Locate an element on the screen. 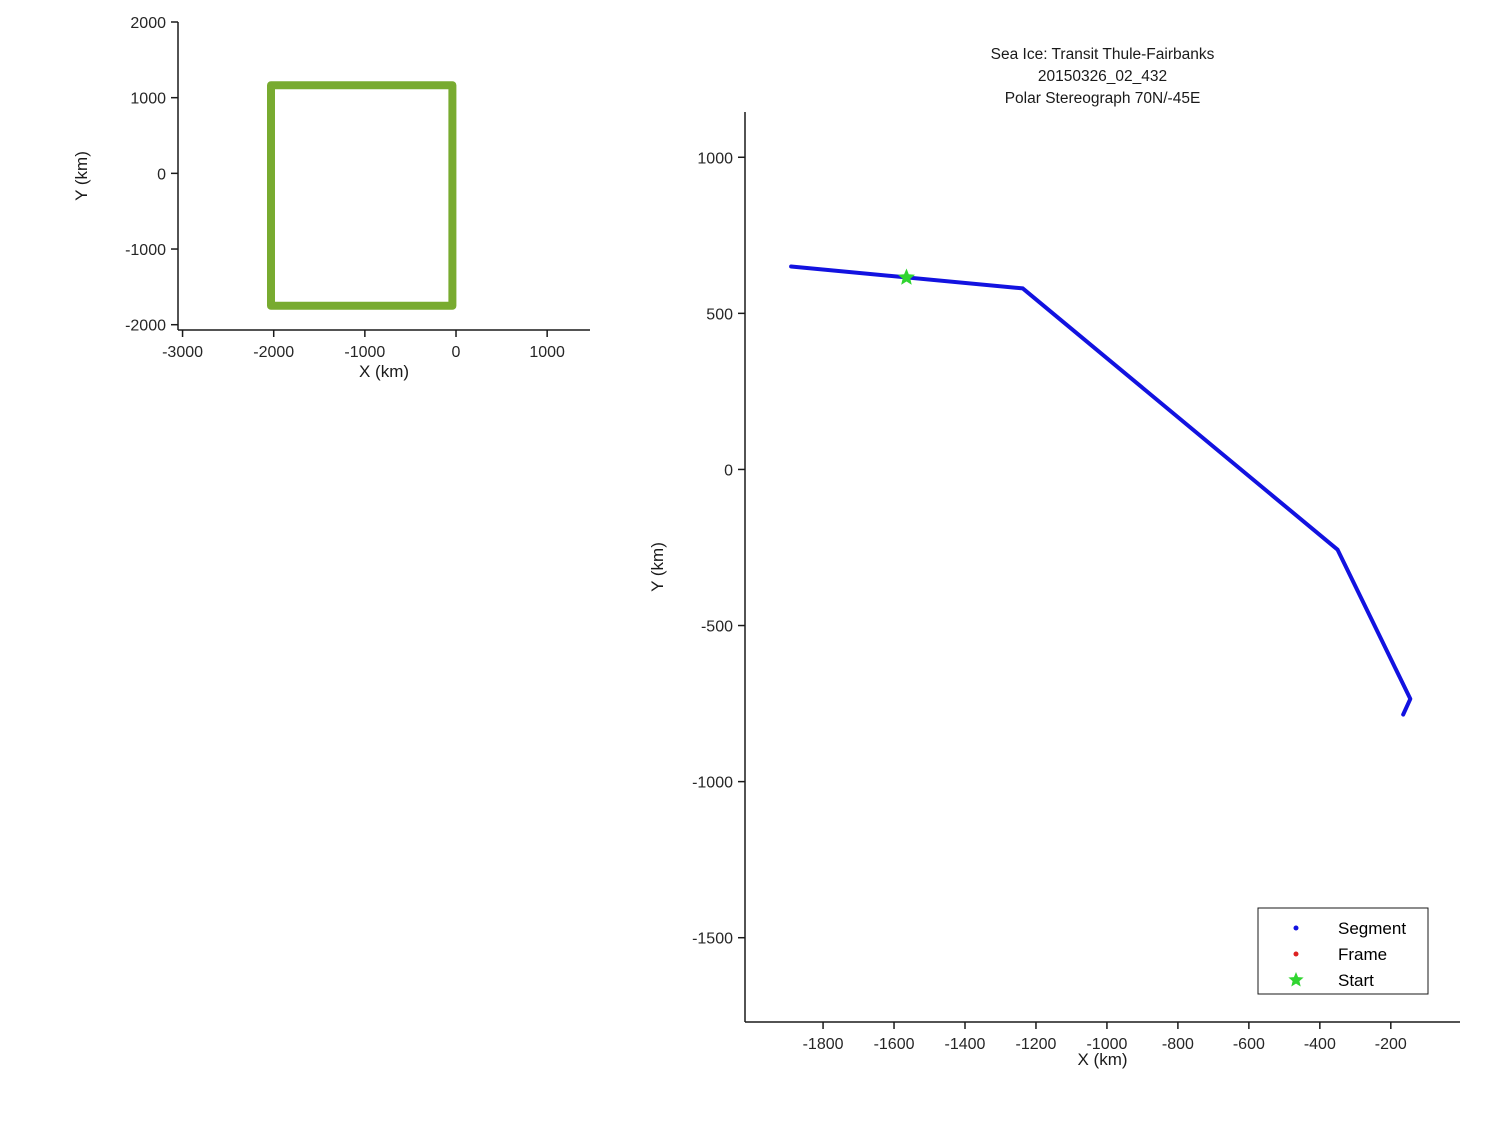  transit-title-line-3: Polar Stereograph 70N/-45E is located at coordinates (1102, 98).